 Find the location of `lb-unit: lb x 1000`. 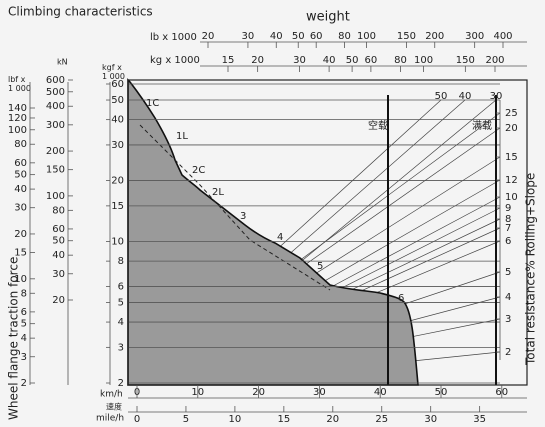

lb-unit: lb x 1000 is located at coordinates (173, 37).